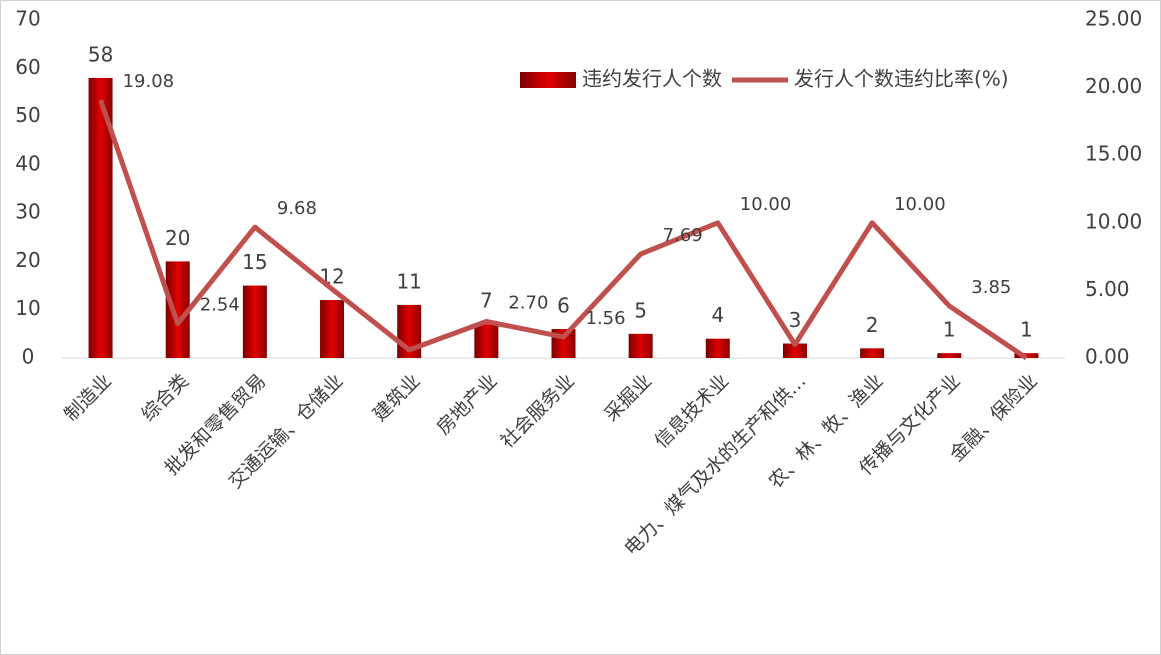 Image resolution: width=1161 pixels, height=655 pixels. What do you see at coordinates (297, 208) in the screenshot?
I see `line-value-label: 9.68` at bounding box center [297, 208].